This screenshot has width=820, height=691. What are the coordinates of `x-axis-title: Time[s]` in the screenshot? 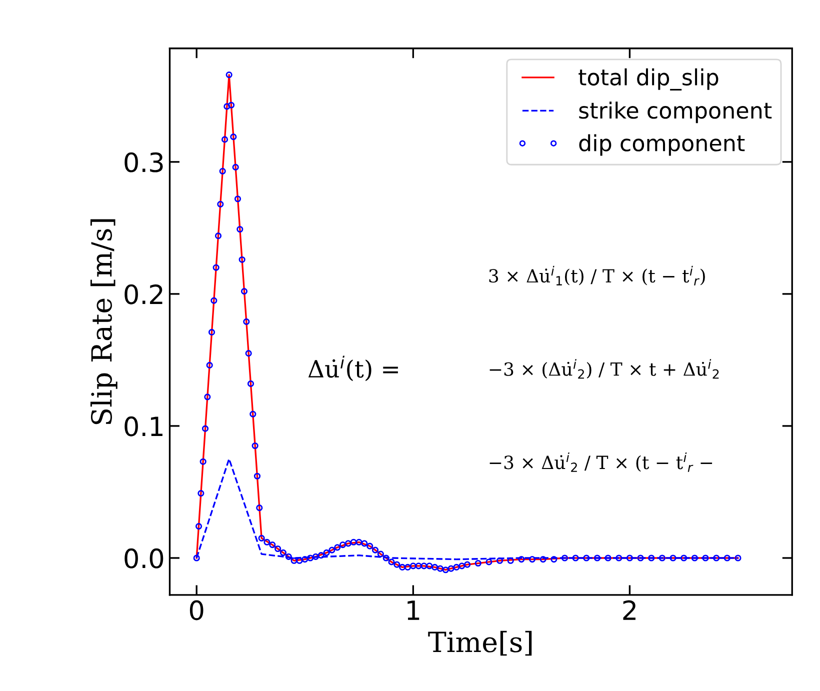 It's located at (480, 643).